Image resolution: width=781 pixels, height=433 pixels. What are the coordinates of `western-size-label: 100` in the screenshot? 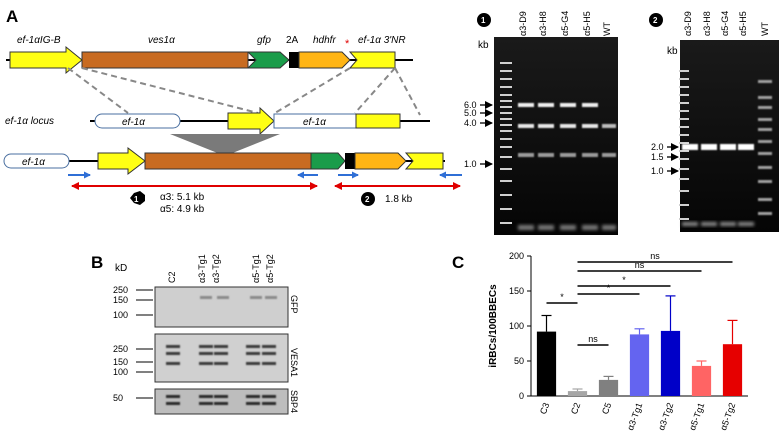 It's located at (120, 315).